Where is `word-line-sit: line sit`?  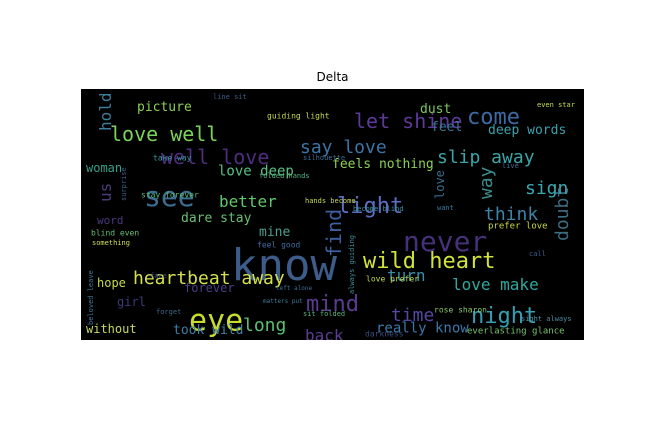 word-line-sit: line sit is located at coordinates (230, 97).